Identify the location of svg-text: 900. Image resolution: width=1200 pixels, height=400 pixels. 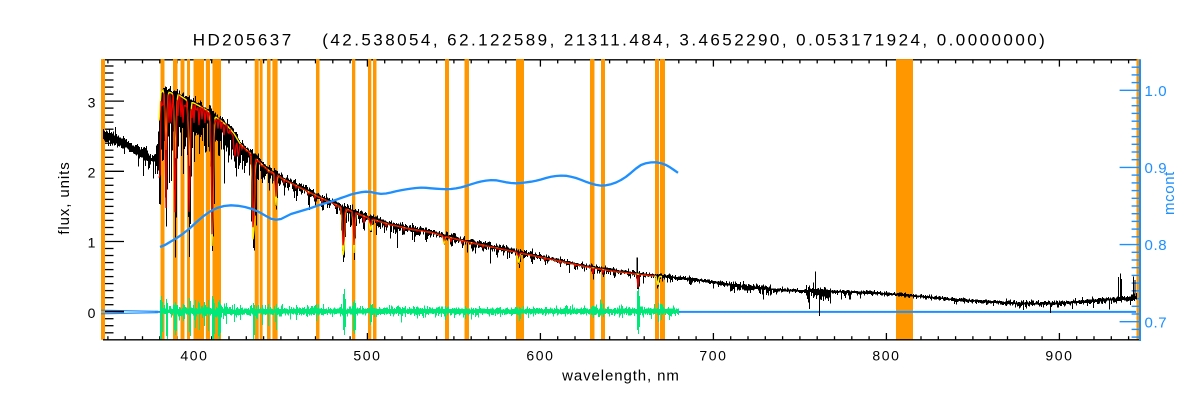
(1059, 356).